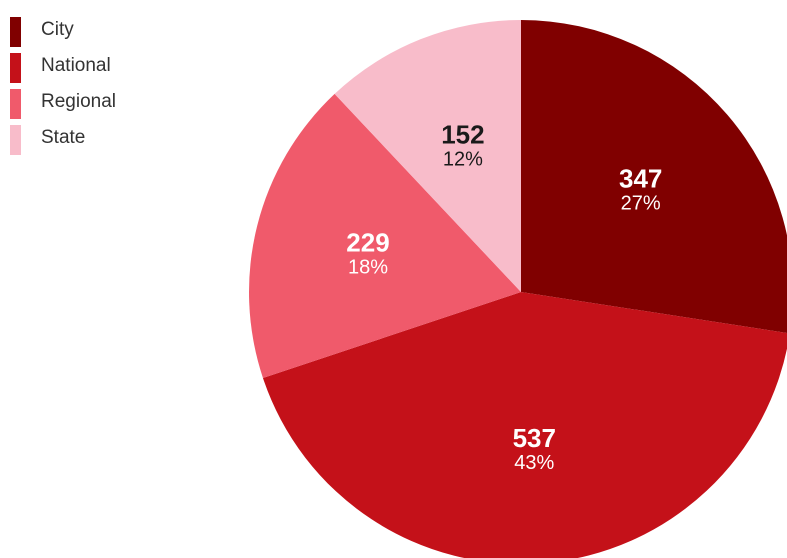 Image resolution: width=787 pixels, height=558 pixels. I want to click on legend-label: State, so click(63, 137).